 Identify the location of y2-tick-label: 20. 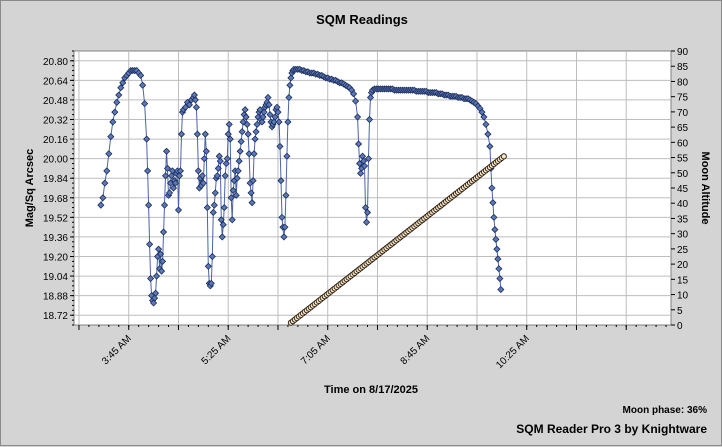
(683, 265).